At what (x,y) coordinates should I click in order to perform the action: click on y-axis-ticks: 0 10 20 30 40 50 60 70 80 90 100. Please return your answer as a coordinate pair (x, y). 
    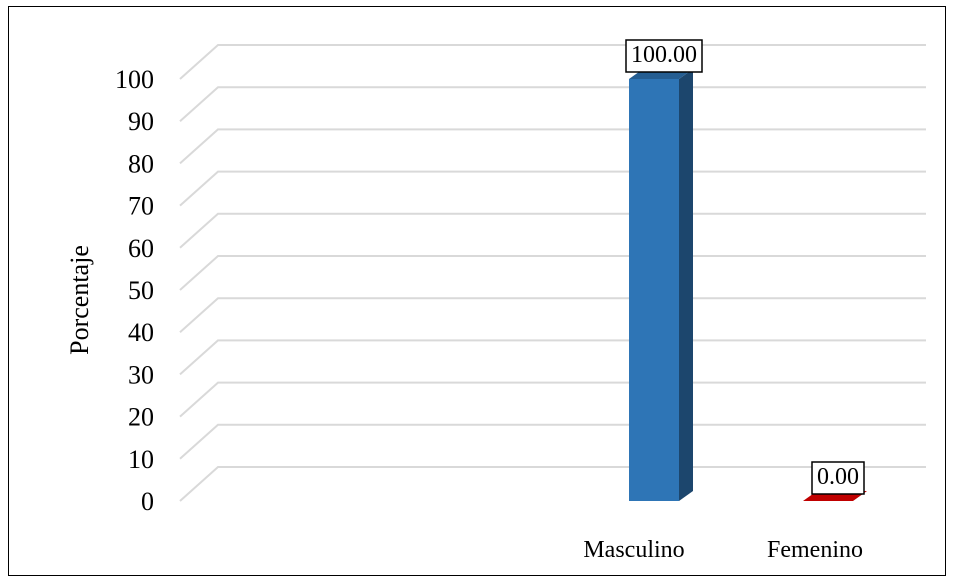
    Looking at the image, I should click on (134, 290).